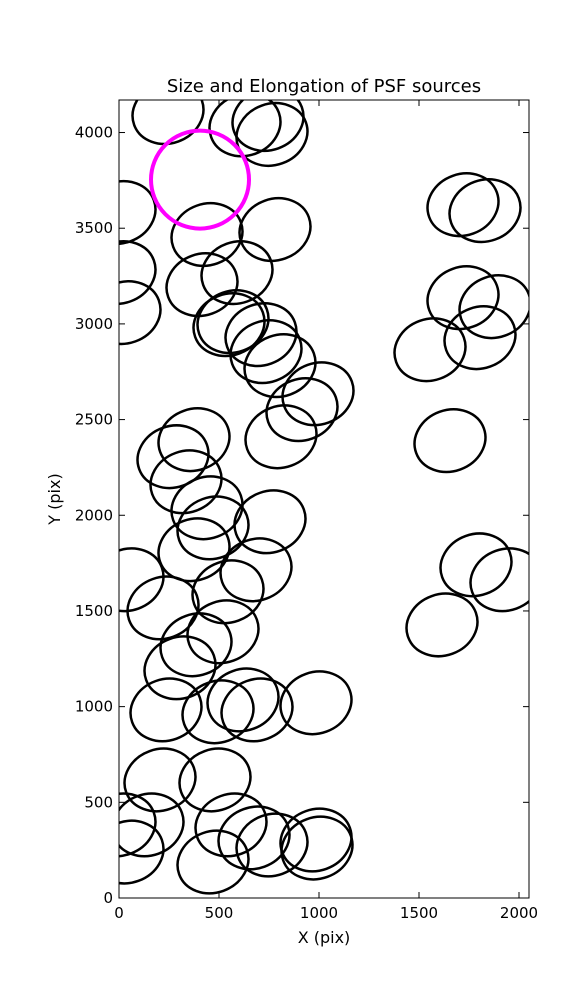 The image size is (588, 1000). Describe the element at coordinates (419, 913) in the screenshot. I see `x-tick-label: 1500` at that location.